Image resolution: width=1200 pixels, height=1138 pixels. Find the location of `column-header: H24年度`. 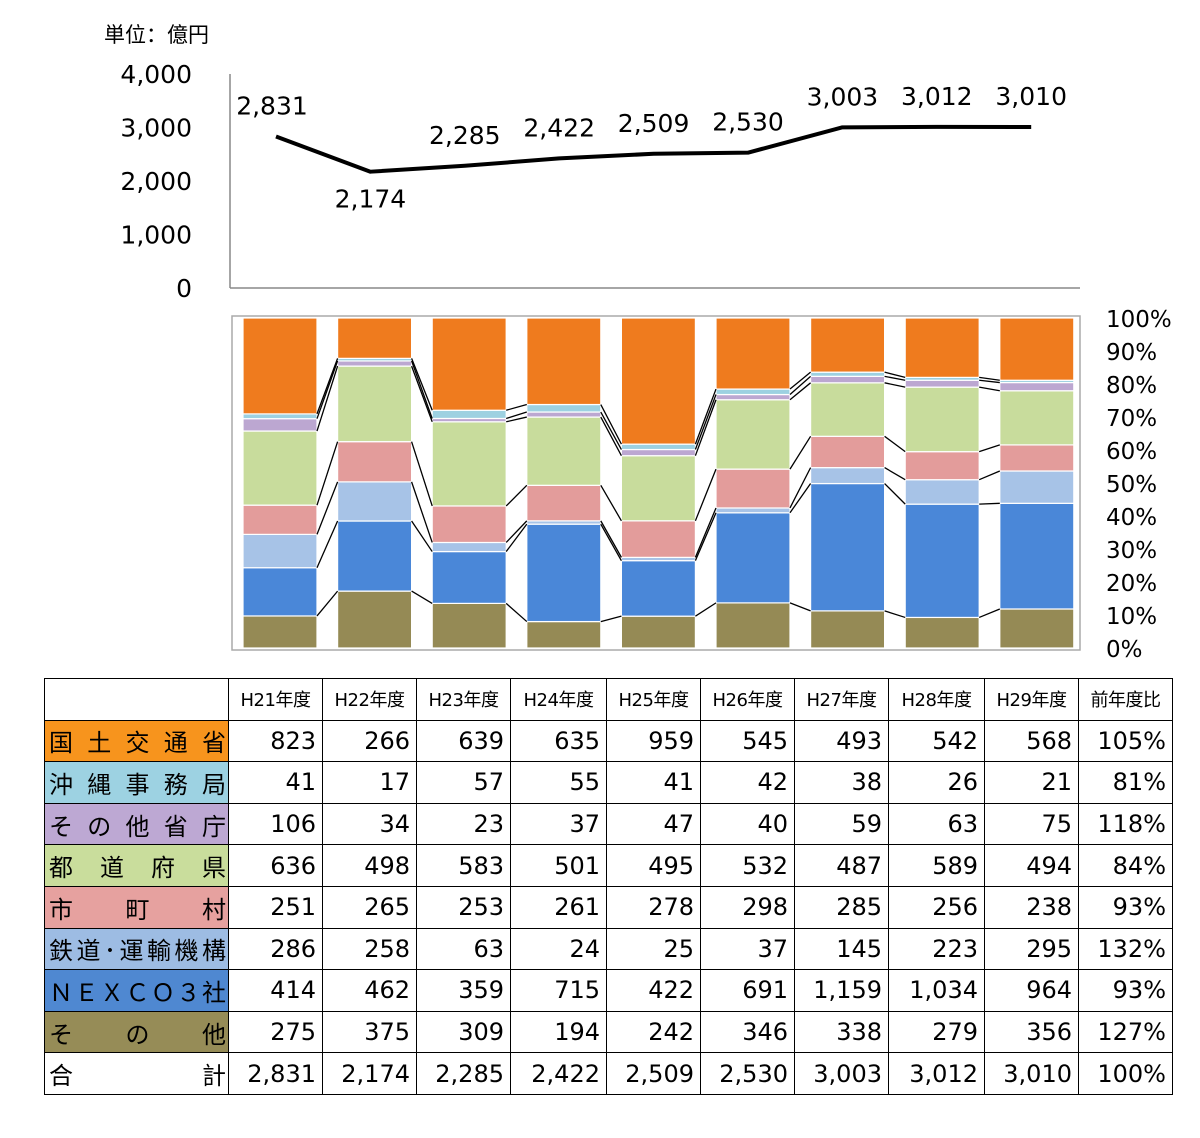

column-header: H24年度 is located at coordinates (558, 699).